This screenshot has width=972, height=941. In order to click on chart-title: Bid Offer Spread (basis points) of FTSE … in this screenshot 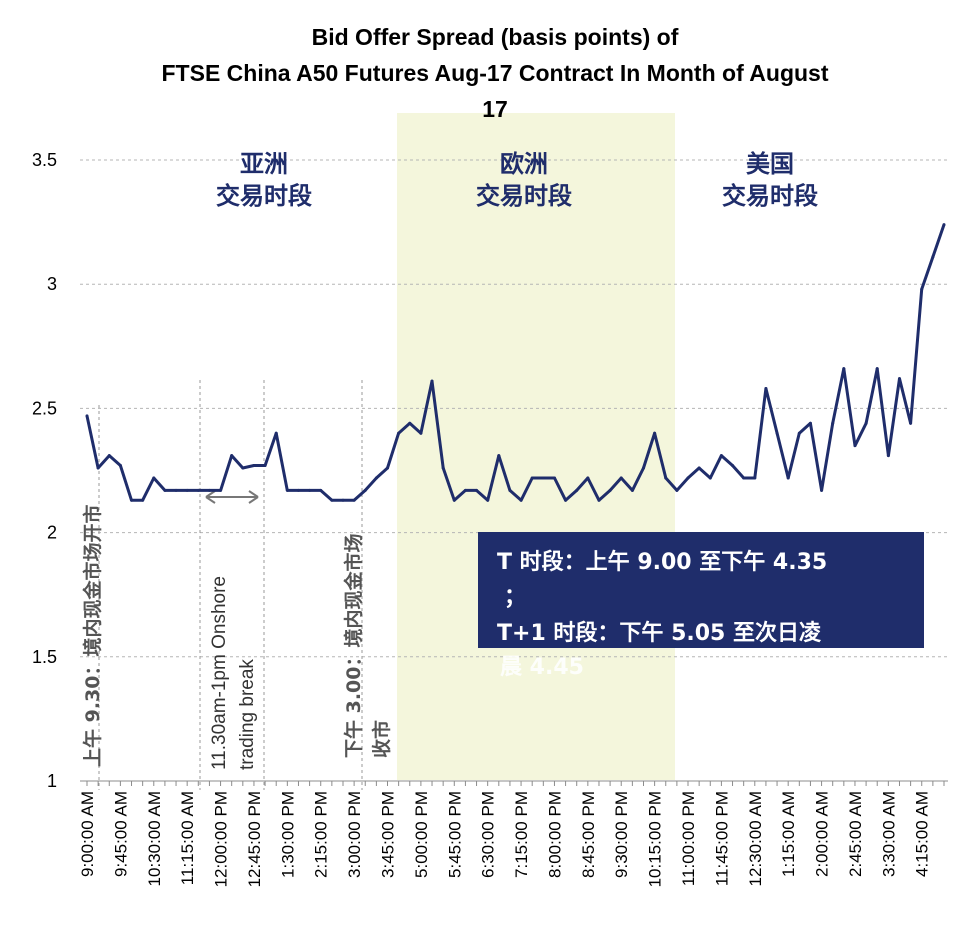, I will do `click(495, 73)`.